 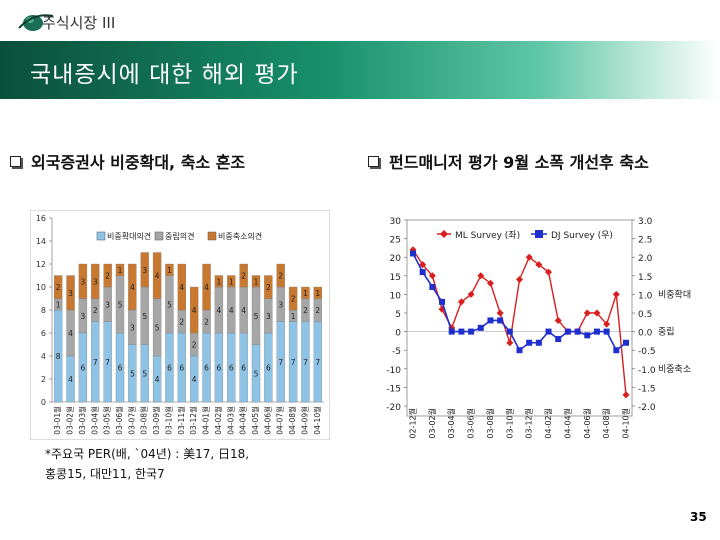 What do you see at coordinates (79, 23) in the screenshot?
I see `section-header-title: 주식시장 III` at bounding box center [79, 23].